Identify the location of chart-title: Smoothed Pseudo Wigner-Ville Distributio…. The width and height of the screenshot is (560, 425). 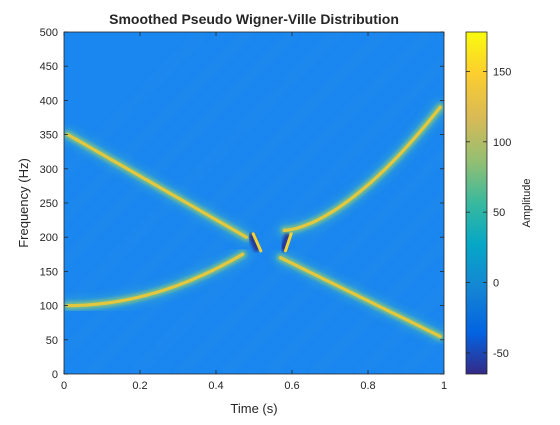
(254, 19).